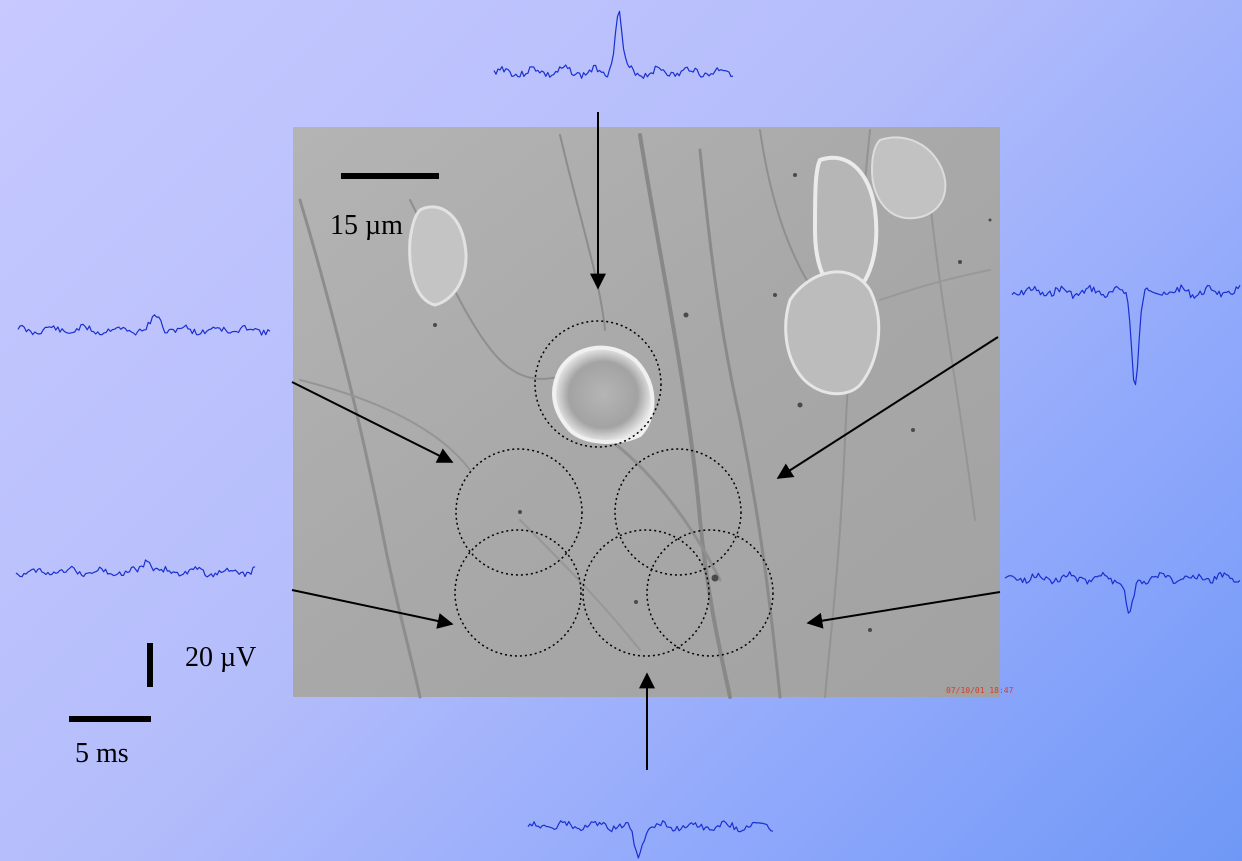 Image resolution: width=1242 pixels, height=861 pixels. Describe the element at coordinates (903, 610) in the screenshot. I see `arrow-lower-right` at that location.